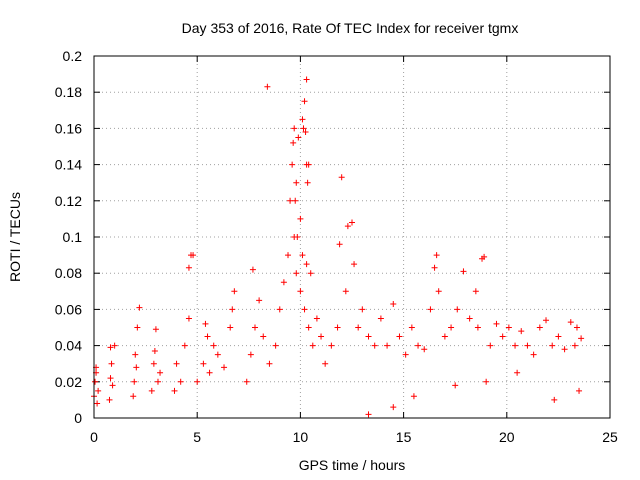 The height and width of the screenshot is (480, 640). Describe the element at coordinates (352, 465) in the screenshot. I see `x-axis-label: GPS time / hours` at that location.